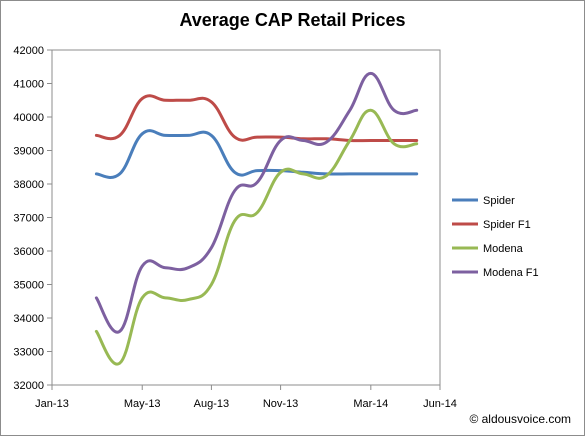  I want to click on watermark: © aldousvoice.com, so click(520, 419).